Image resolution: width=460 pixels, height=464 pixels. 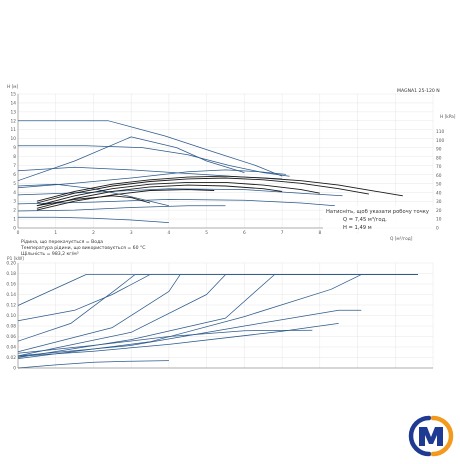 I want to click on upper-y-tick-label: 4, so click(x=14, y=193).